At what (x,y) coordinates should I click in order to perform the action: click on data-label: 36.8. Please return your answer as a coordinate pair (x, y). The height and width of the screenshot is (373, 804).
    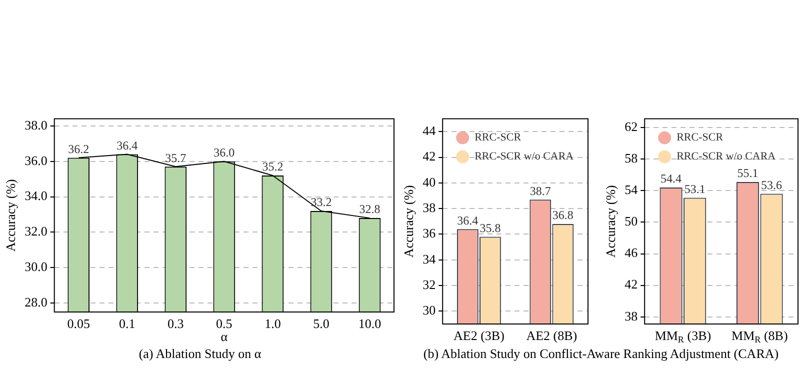
    Looking at the image, I should click on (563, 215).